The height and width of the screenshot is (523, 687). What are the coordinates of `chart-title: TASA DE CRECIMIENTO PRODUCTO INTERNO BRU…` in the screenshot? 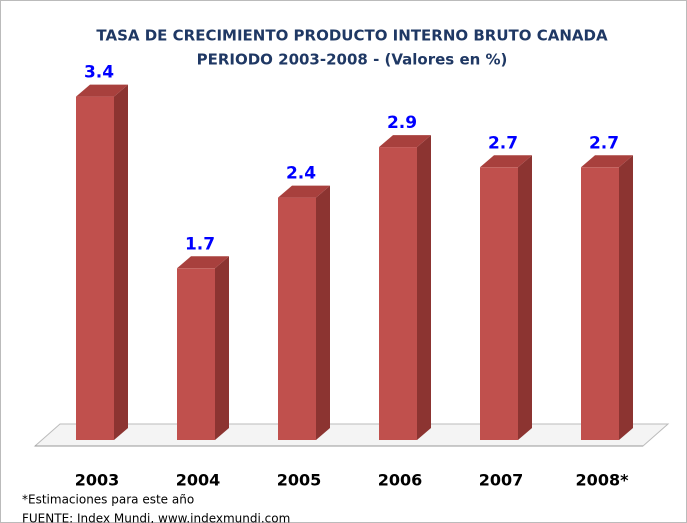 It's located at (352, 36).